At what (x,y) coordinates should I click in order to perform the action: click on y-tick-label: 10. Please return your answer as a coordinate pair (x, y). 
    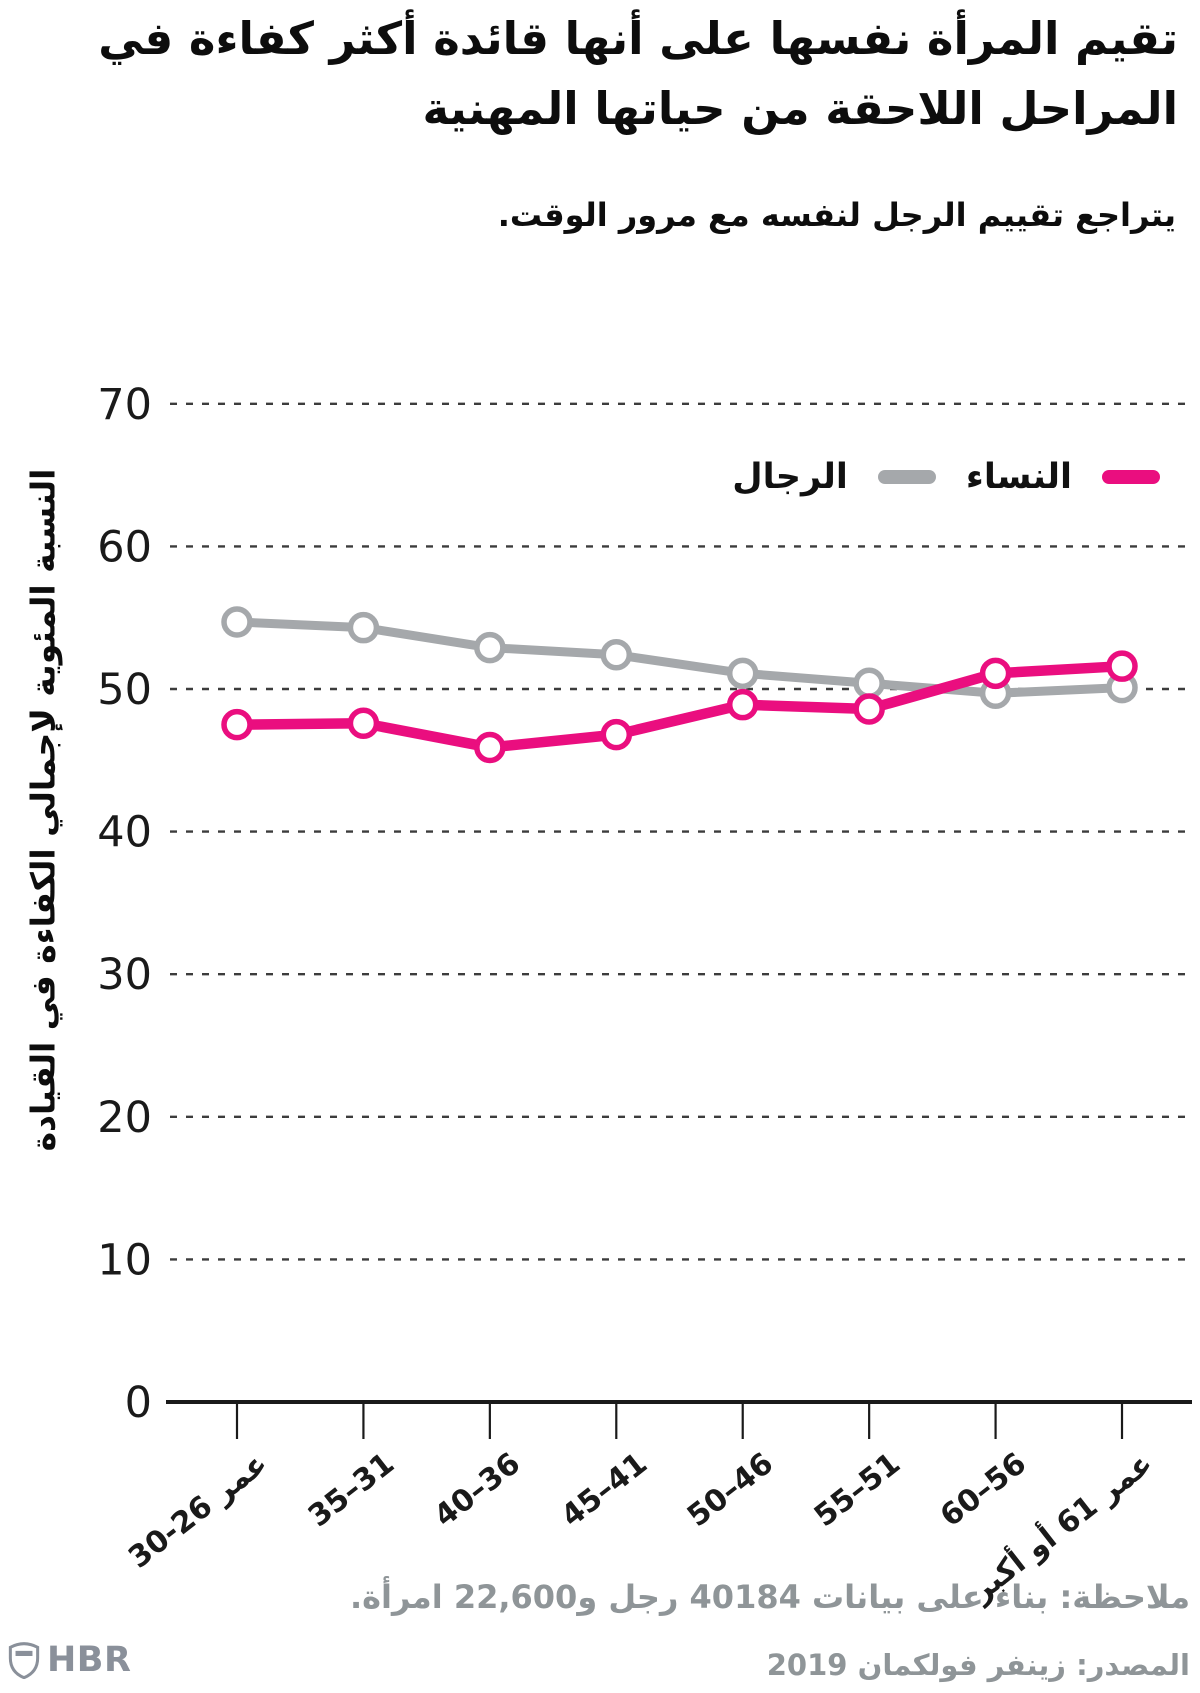
    Looking at the image, I should click on (124, 1260).